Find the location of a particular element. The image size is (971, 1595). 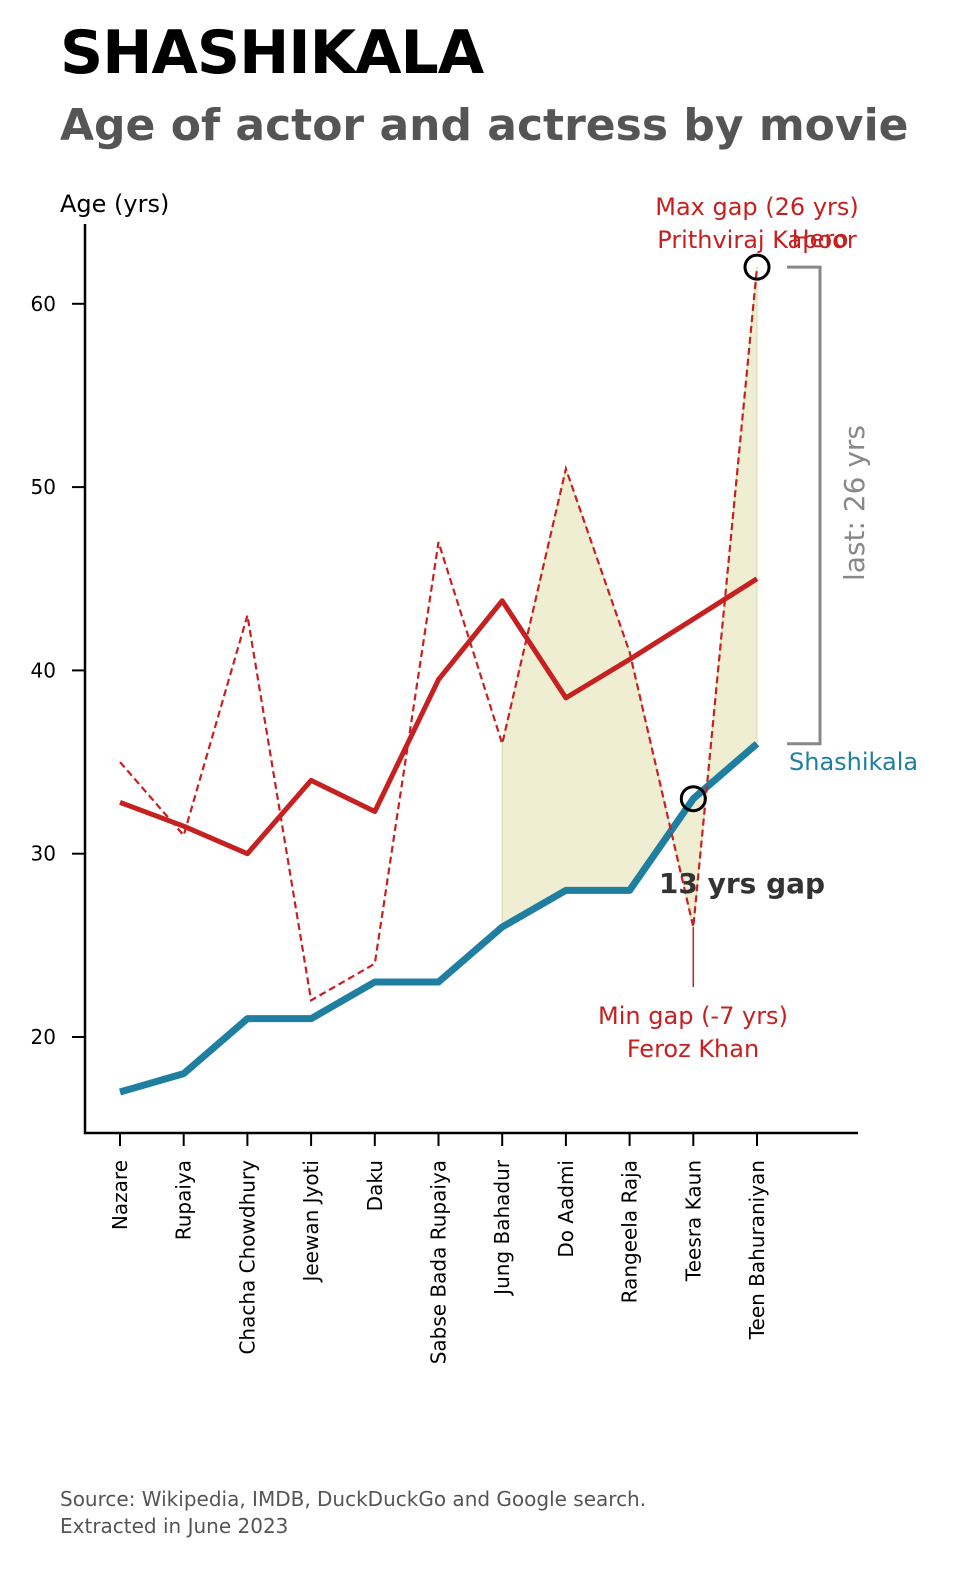

x-tick-label: Rangeela Raja is located at coordinates (630, 1231).